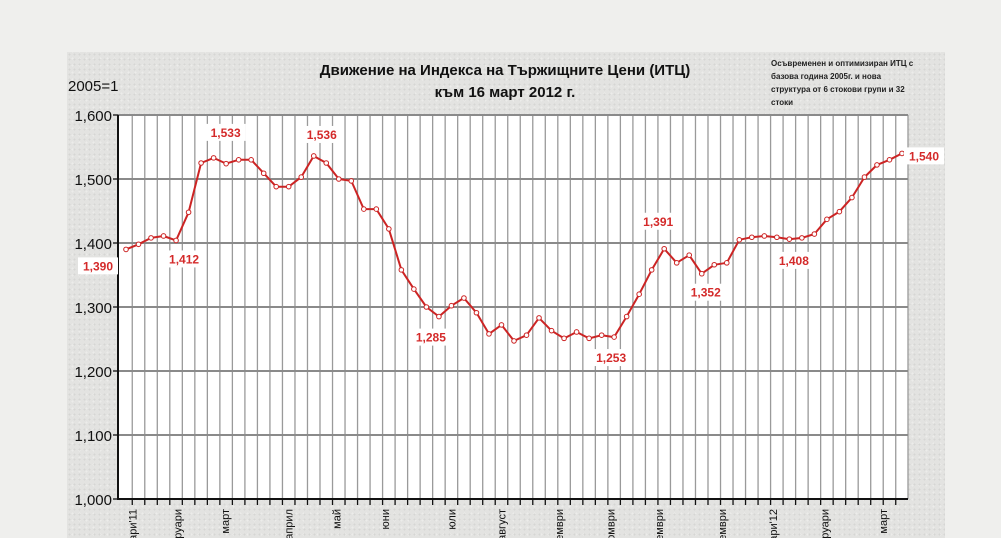 Image resolution: width=1001 pixels, height=538 pixels. Describe the element at coordinates (93, 500) in the screenshot. I see `y-tick-label: 1,000` at that location.